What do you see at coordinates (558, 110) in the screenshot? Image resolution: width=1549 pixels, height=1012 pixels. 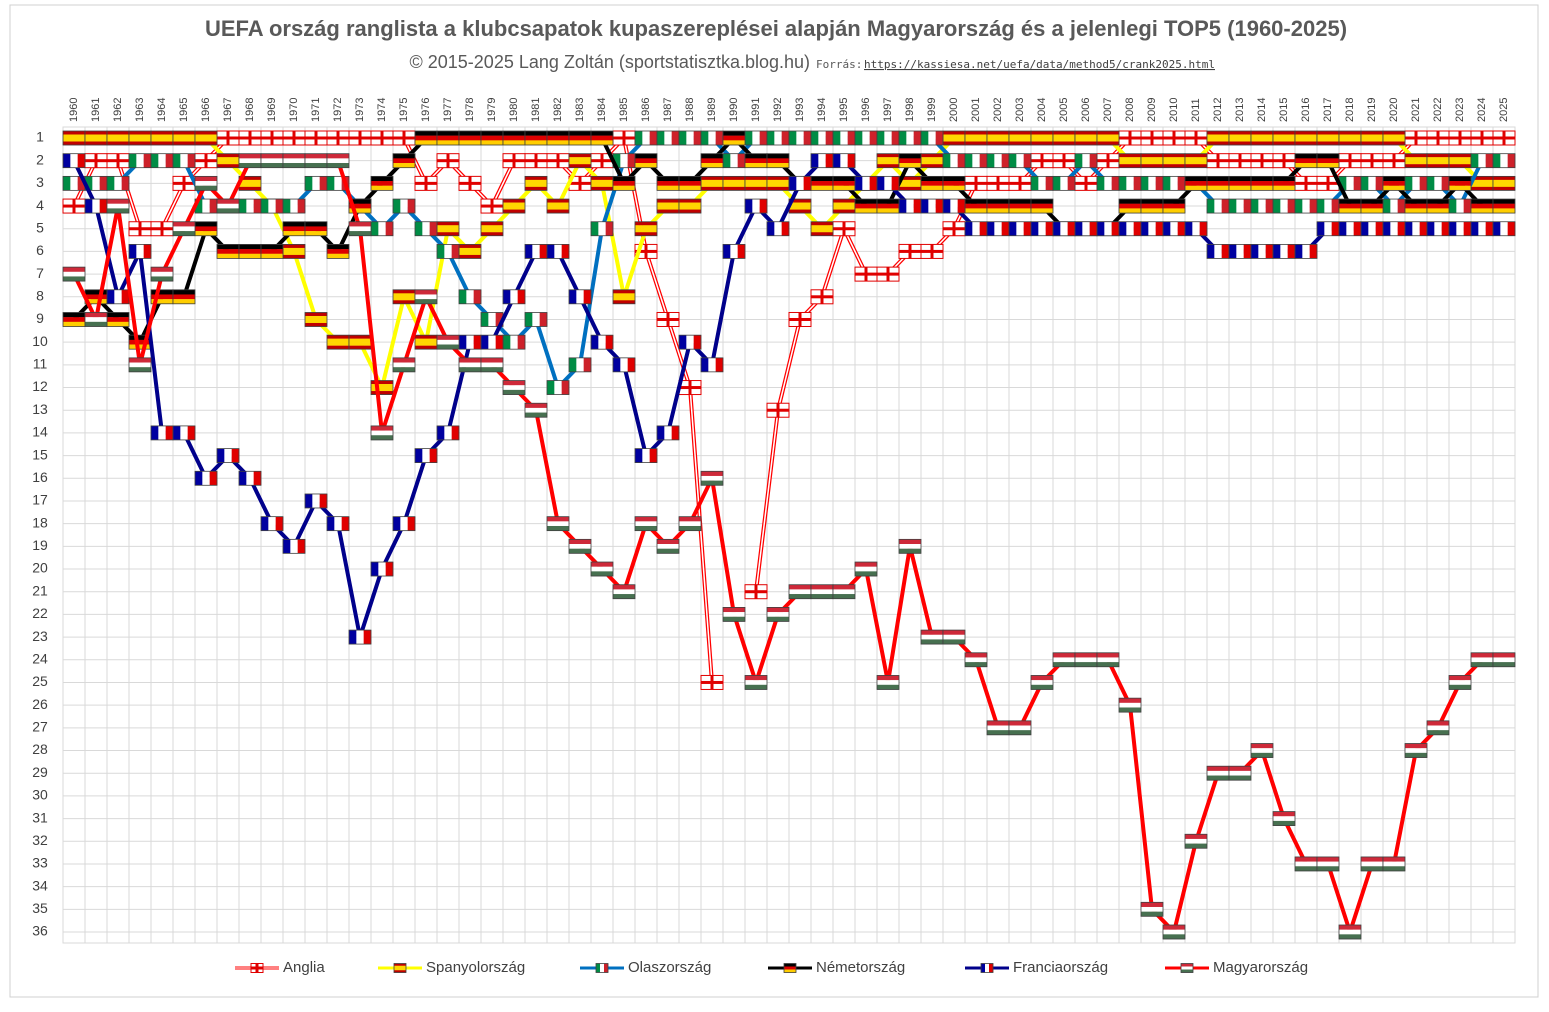 I see `x-tick-label: 1982` at bounding box center [558, 110].